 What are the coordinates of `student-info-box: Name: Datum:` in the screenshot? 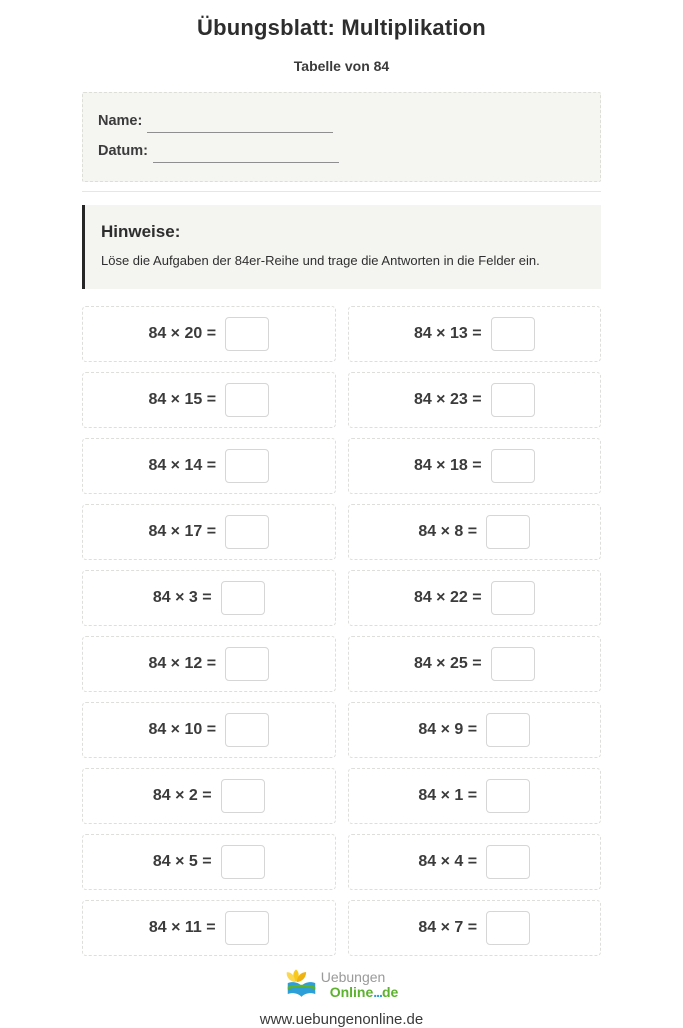 It's located at (341, 137).